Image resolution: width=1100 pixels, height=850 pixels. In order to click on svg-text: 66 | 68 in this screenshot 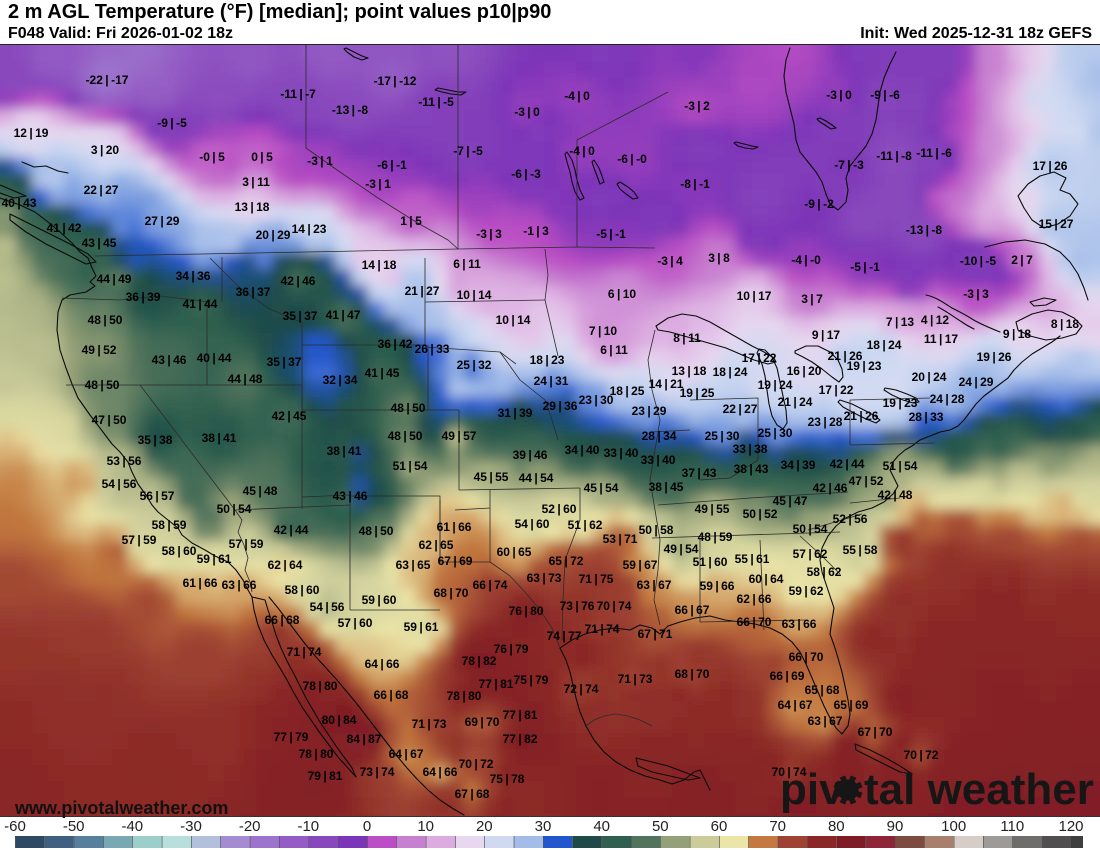, I will do `click(282, 620)`.